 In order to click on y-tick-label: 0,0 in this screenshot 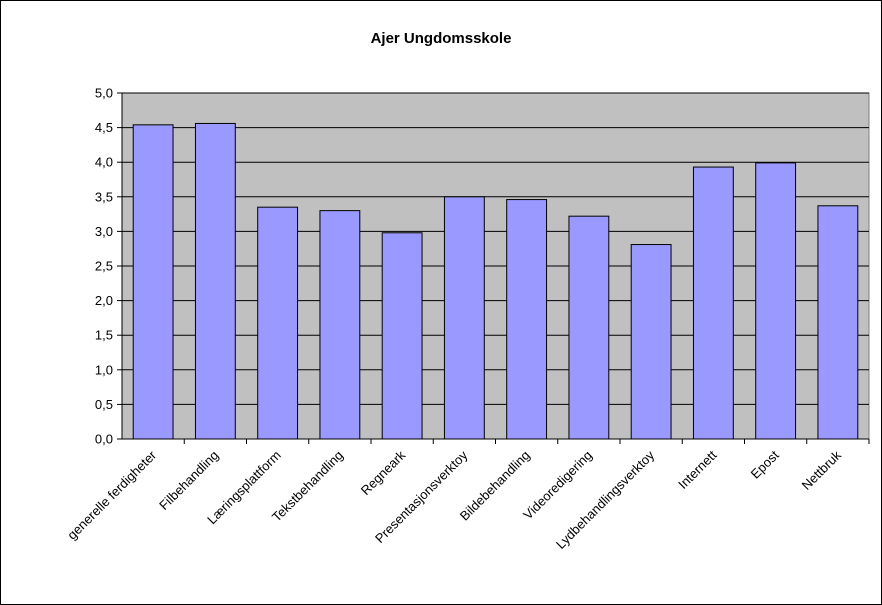, I will do `click(104, 439)`.